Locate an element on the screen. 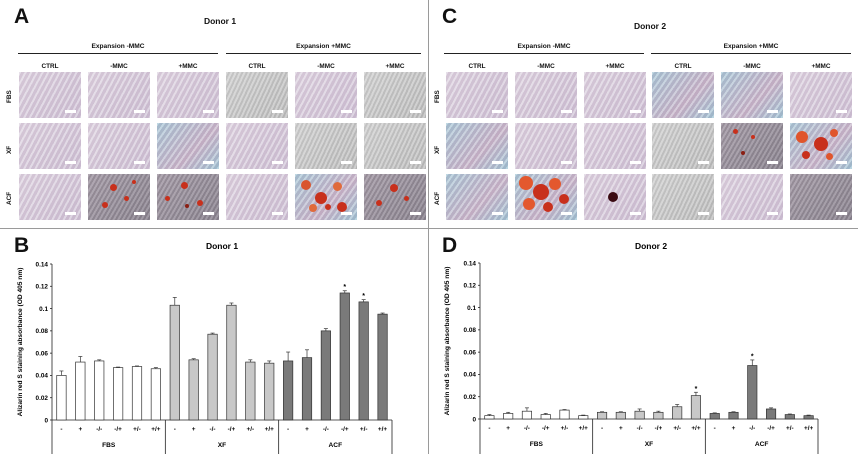 Image resolution: width=858 pixels, height=454 pixels. vertical-panel-divider is located at coordinates (428, 227).